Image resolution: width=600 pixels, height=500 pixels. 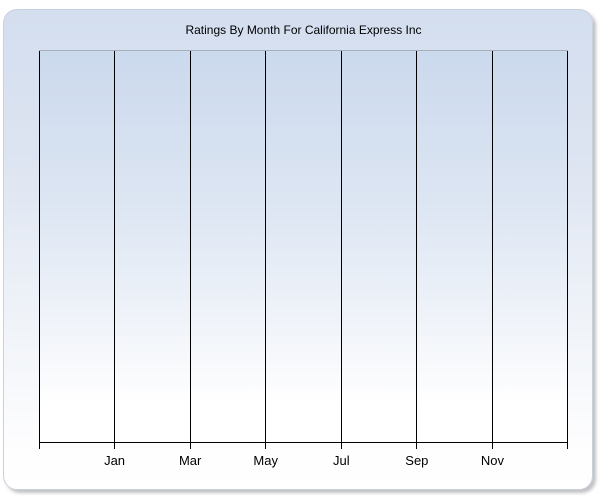 What do you see at coordinates (492, 460) in the screenshot?
I see `x-axis-label: Nov` at bounding box center [492, 460].